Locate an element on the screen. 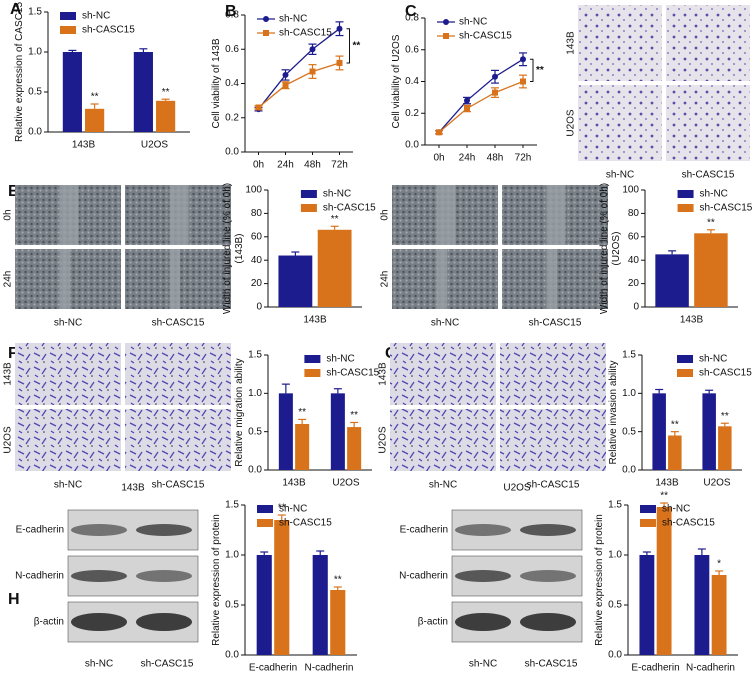 This screenshot has height=693, width=753. x-tick-label: 24h is located at coordinates (467, 158).